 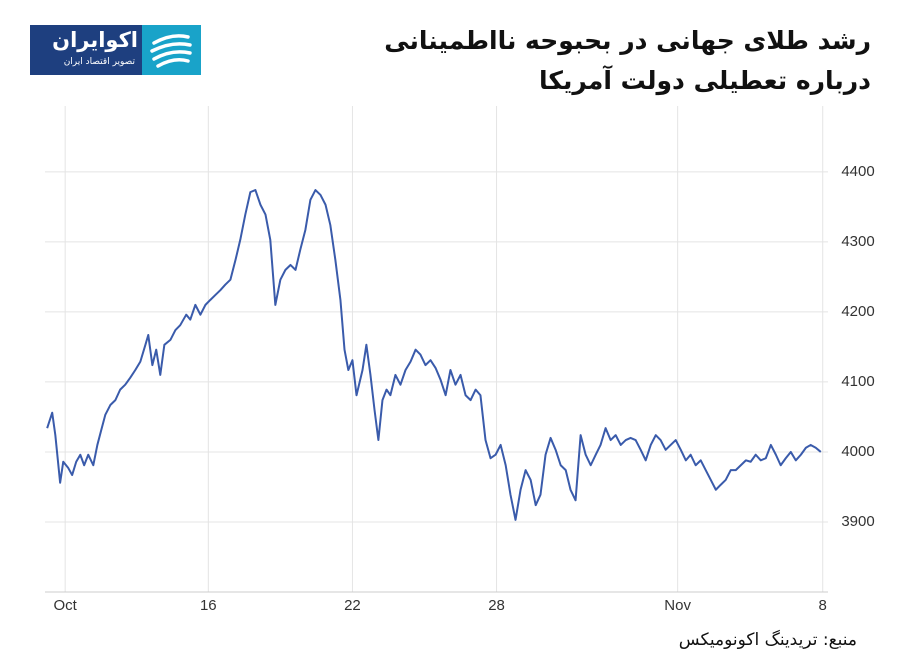 I want to click on logo: اکوایران تصویر اقتصاد ایران, so click(x=115, y=50).